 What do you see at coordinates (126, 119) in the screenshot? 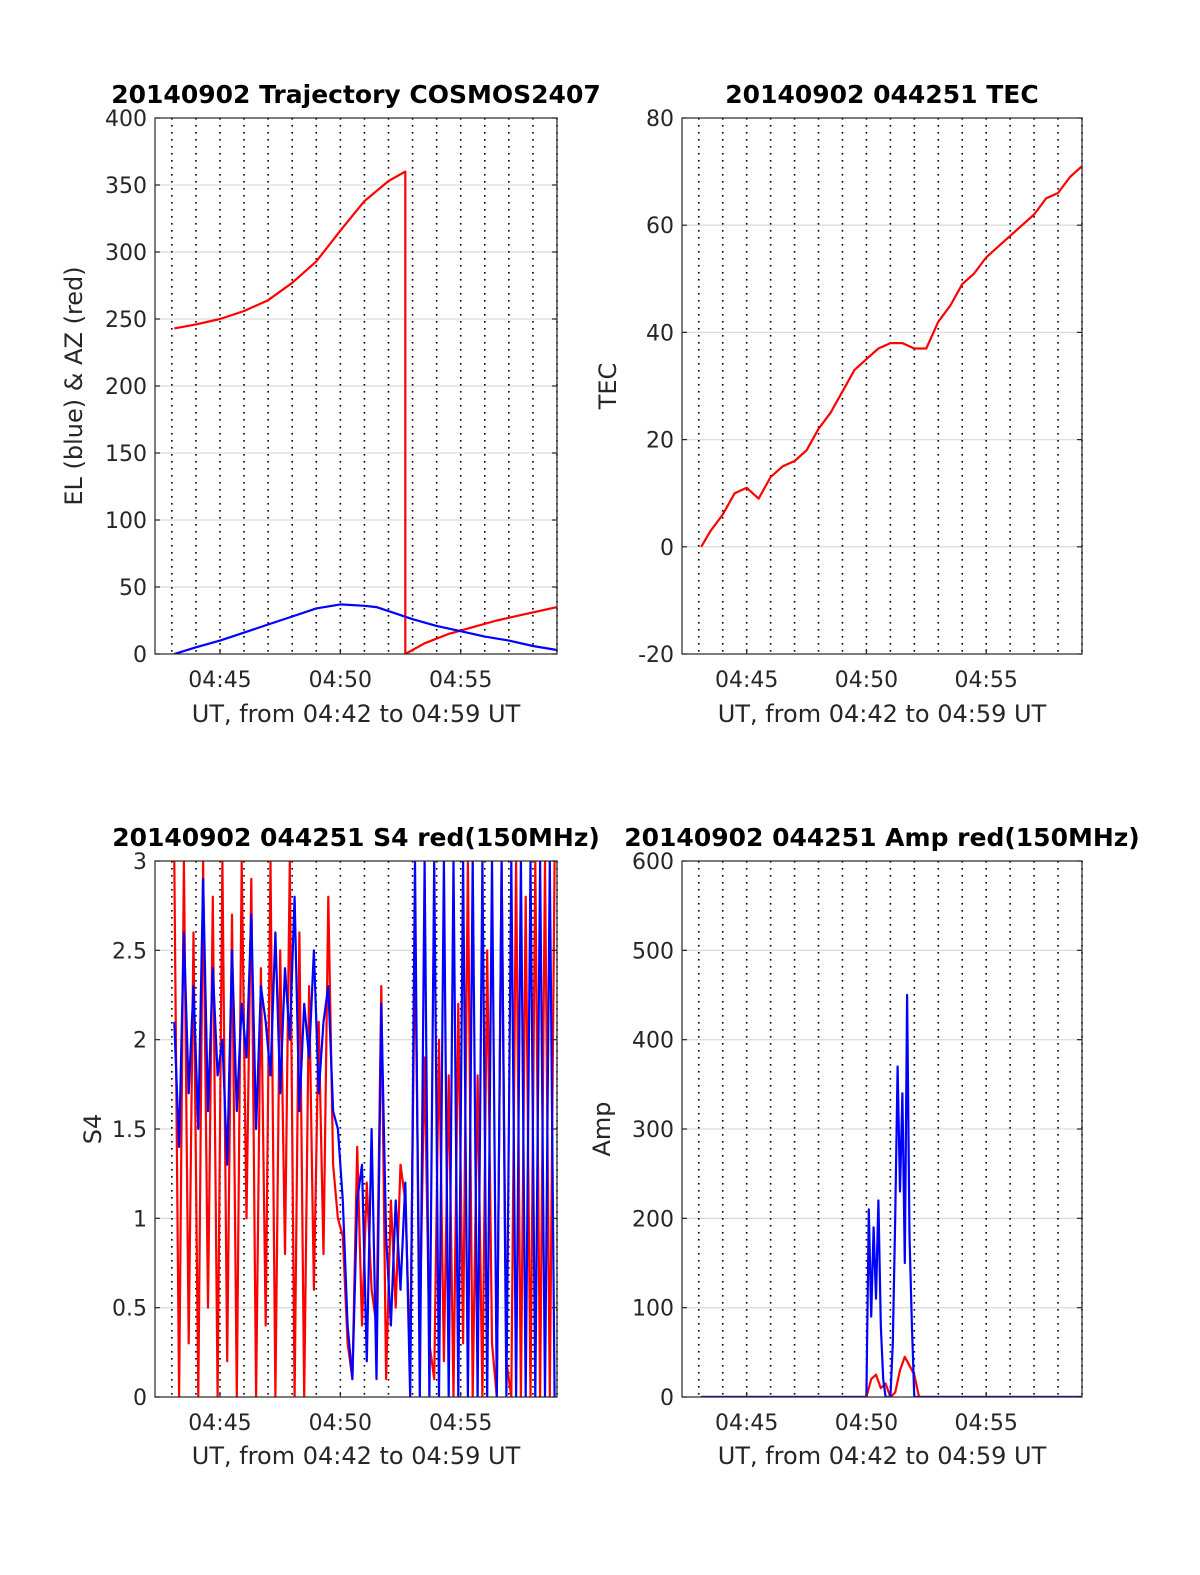
I see `trajectory-y-tick-label-8: 400` at bounding box center [126, 119].